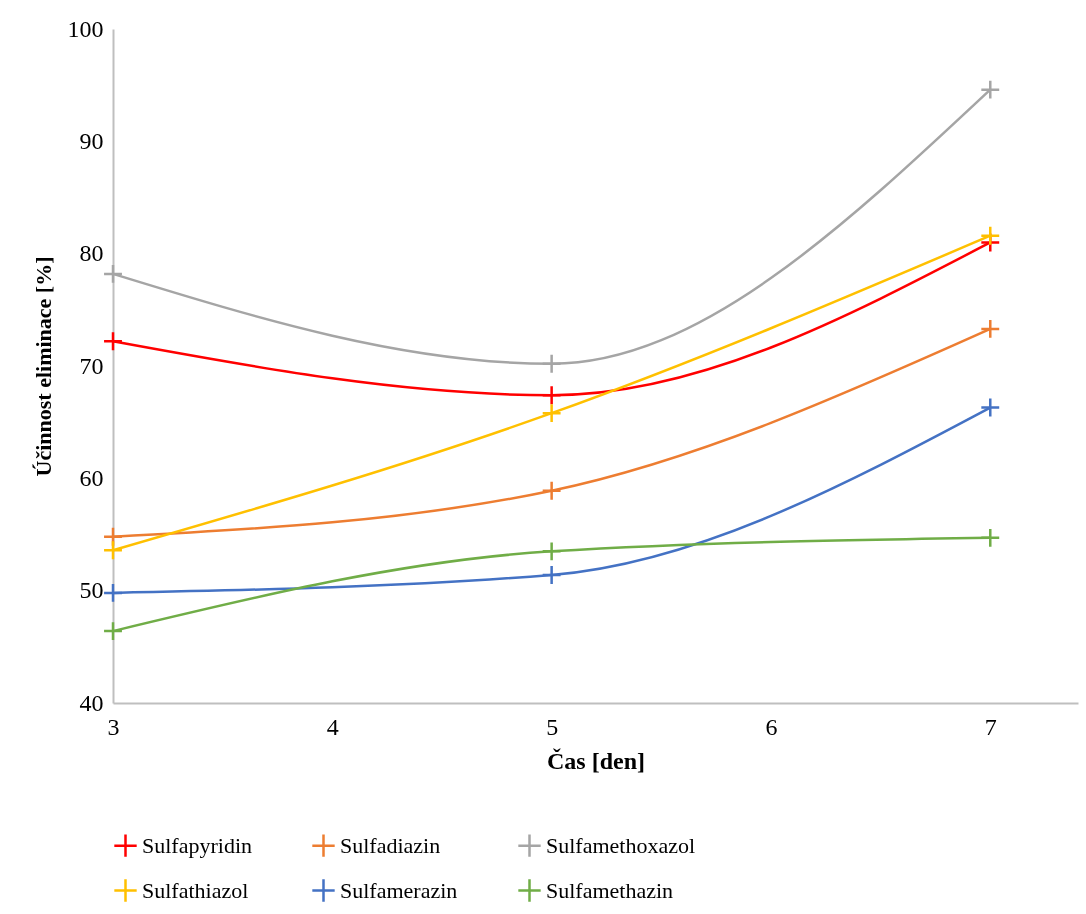 The height and width of the screenshot is (914, 1086). I want to click on legend-label: Sulfamerazin, so click(399, 890).